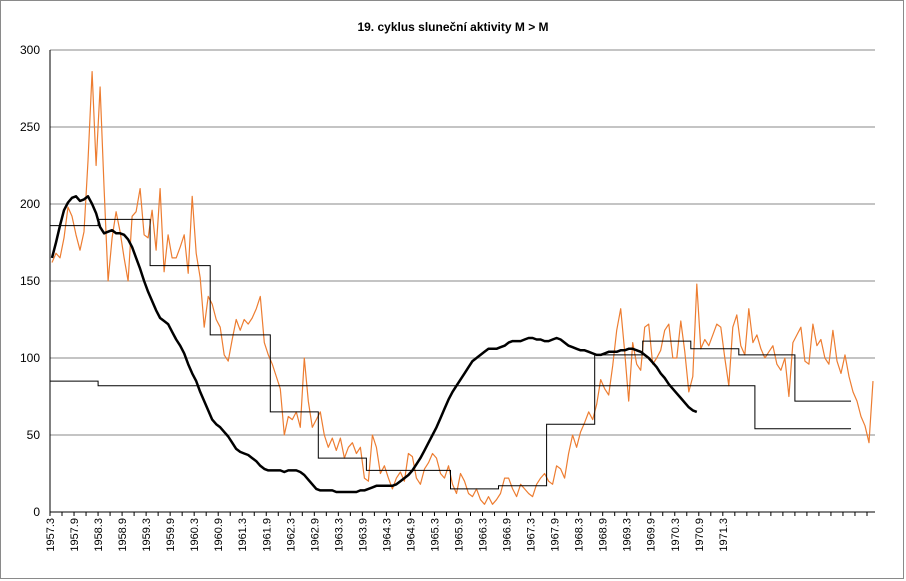 Image resolution: width=906 pixels, height=581 pixels. What do you see at coordinates (315, 535) in the screenshot?
I see `x-tick-label-1962.9: 1962.9` at bounding box center [315, 535].